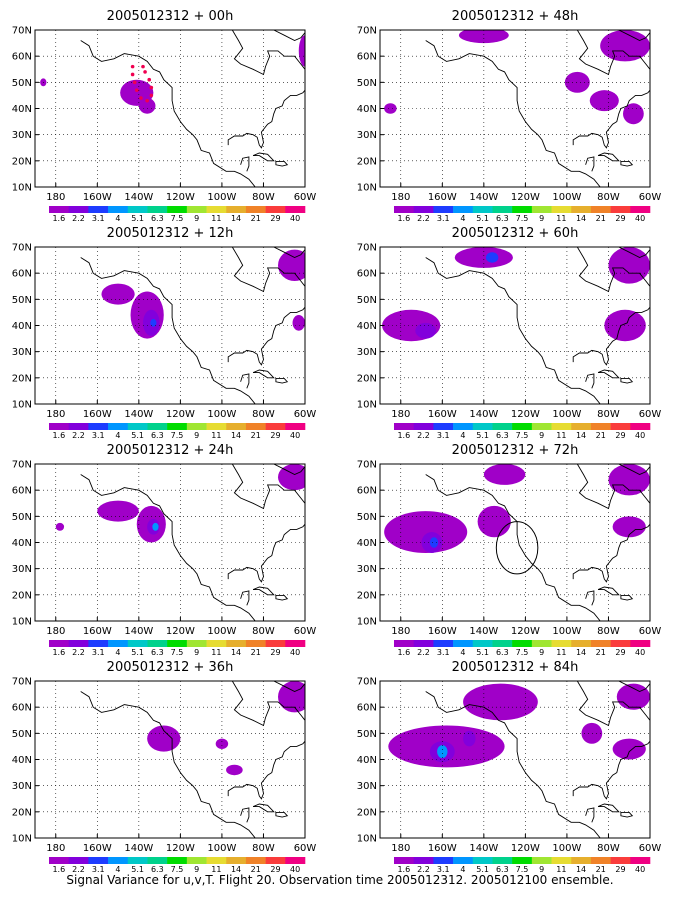 This screenshot has width=692, height=900. What do you see at coordinates (423, 435) in the screenshot?
I see `colorbar-label: 2.2` at bounding box center [423, 435].